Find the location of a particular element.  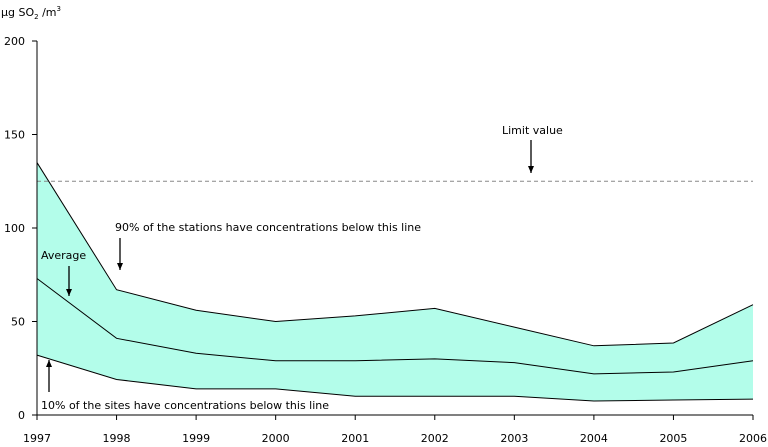

y-tick-label: 200 is located at coordinates (14, 41).